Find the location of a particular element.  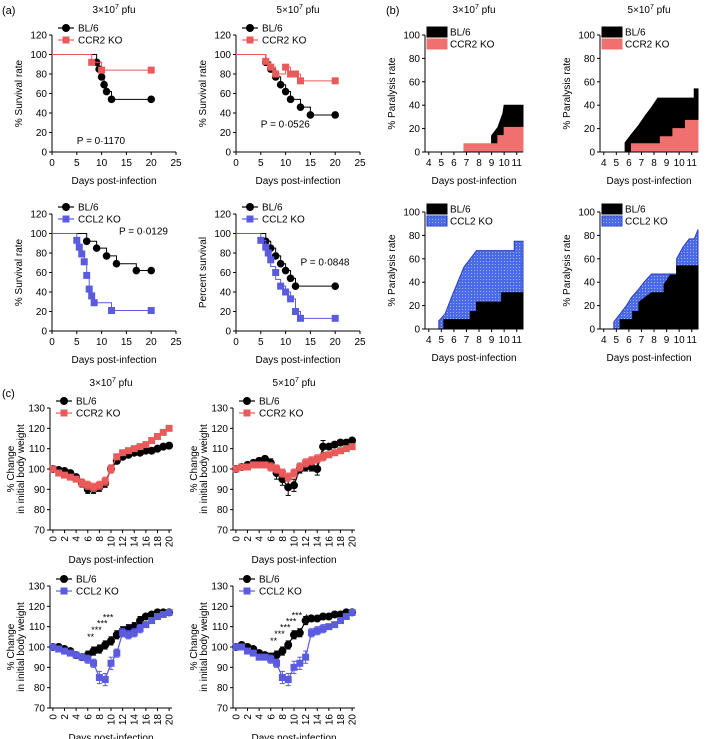

chart-title: 5×107 pfu is located at coordinates (297, 10).